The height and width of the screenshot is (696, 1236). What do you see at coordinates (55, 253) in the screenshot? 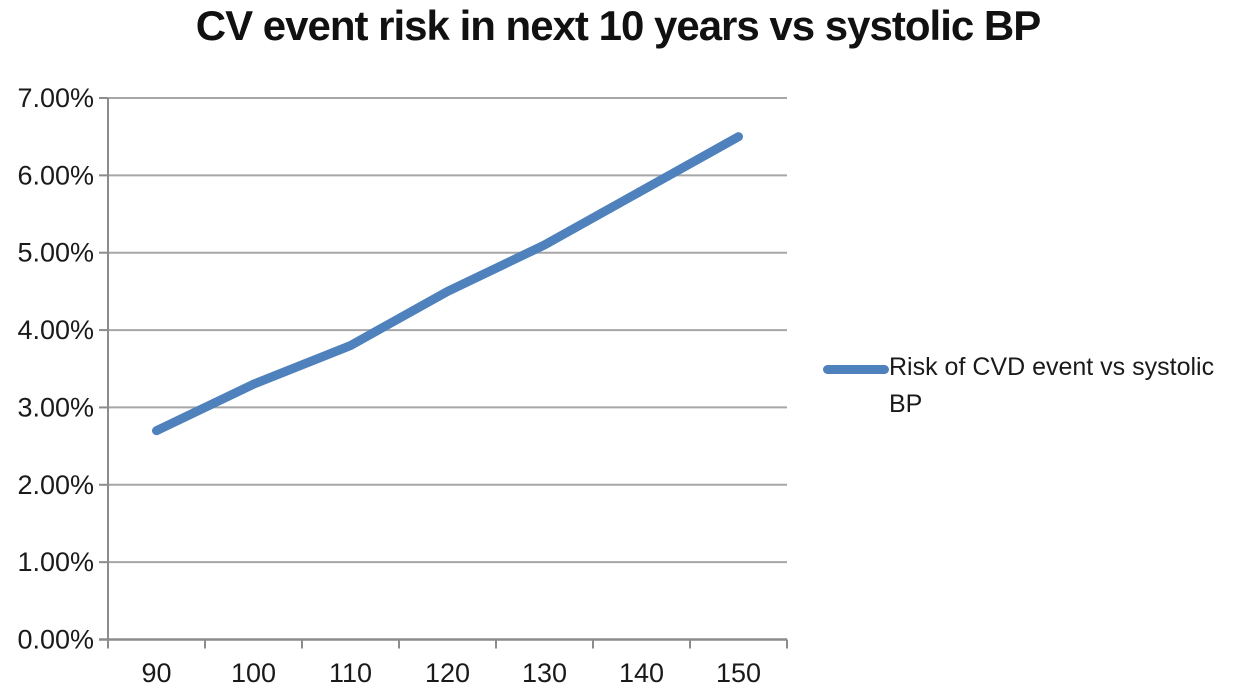
I see `y-axis-tick-label: 5.00%` at bounding box center [55, 253].